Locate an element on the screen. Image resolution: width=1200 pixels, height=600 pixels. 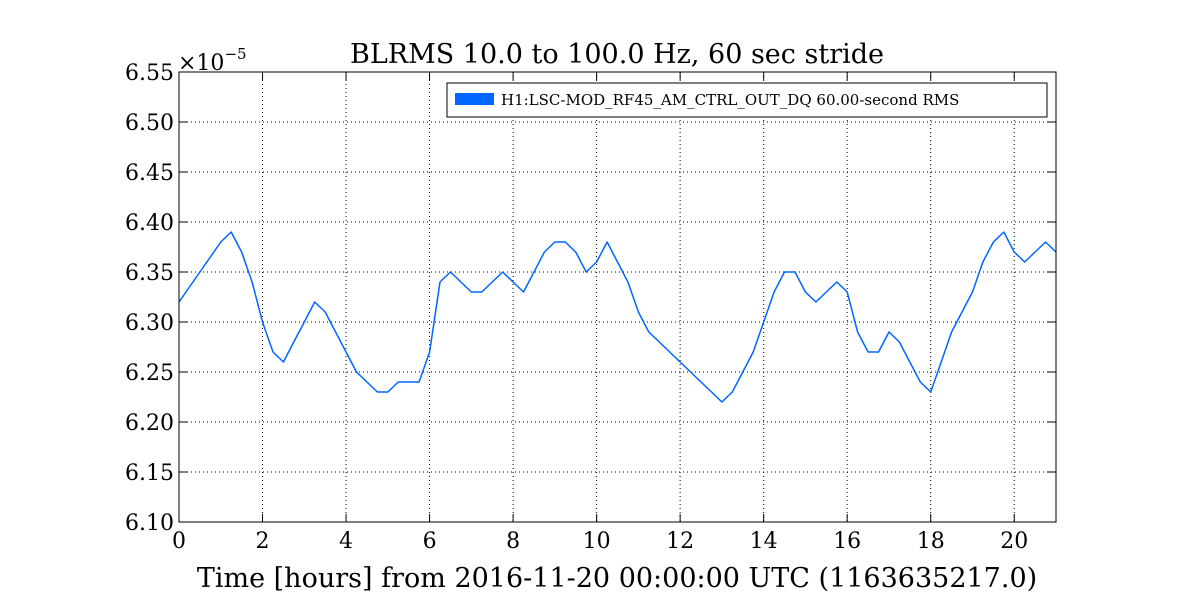
y-tick-label: 6.30 is located at coordinates (149, 323).